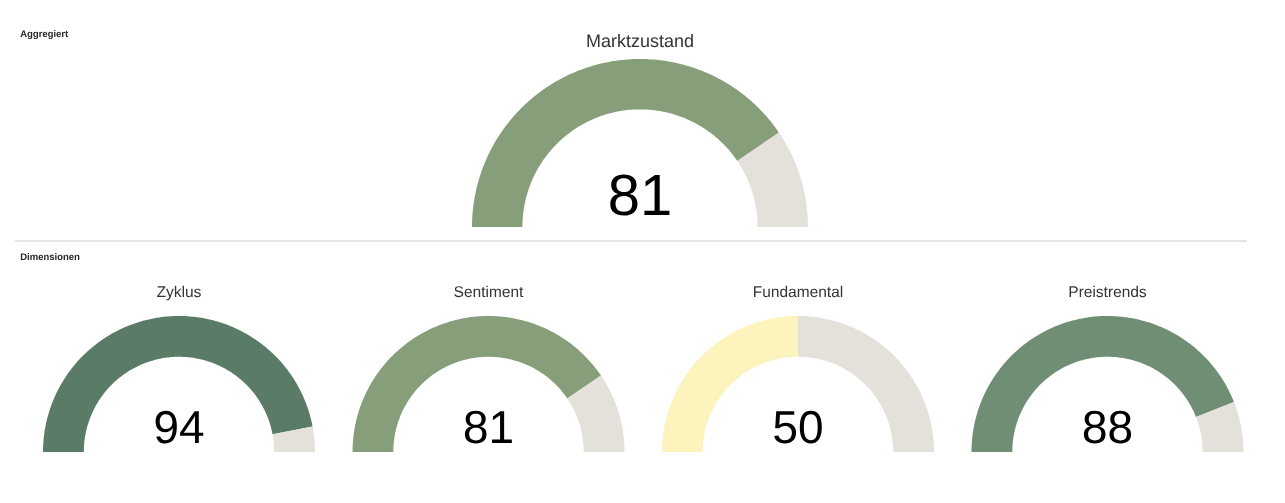 Image resolution: width=1285 pixels, height=503 pixels. I want to click on data-label: 88, so click(1107, 427).